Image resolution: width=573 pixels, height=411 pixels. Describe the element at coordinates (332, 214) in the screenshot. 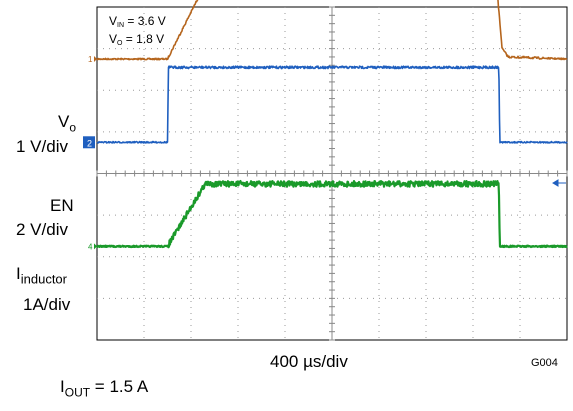

I see `trace-il` at that location.